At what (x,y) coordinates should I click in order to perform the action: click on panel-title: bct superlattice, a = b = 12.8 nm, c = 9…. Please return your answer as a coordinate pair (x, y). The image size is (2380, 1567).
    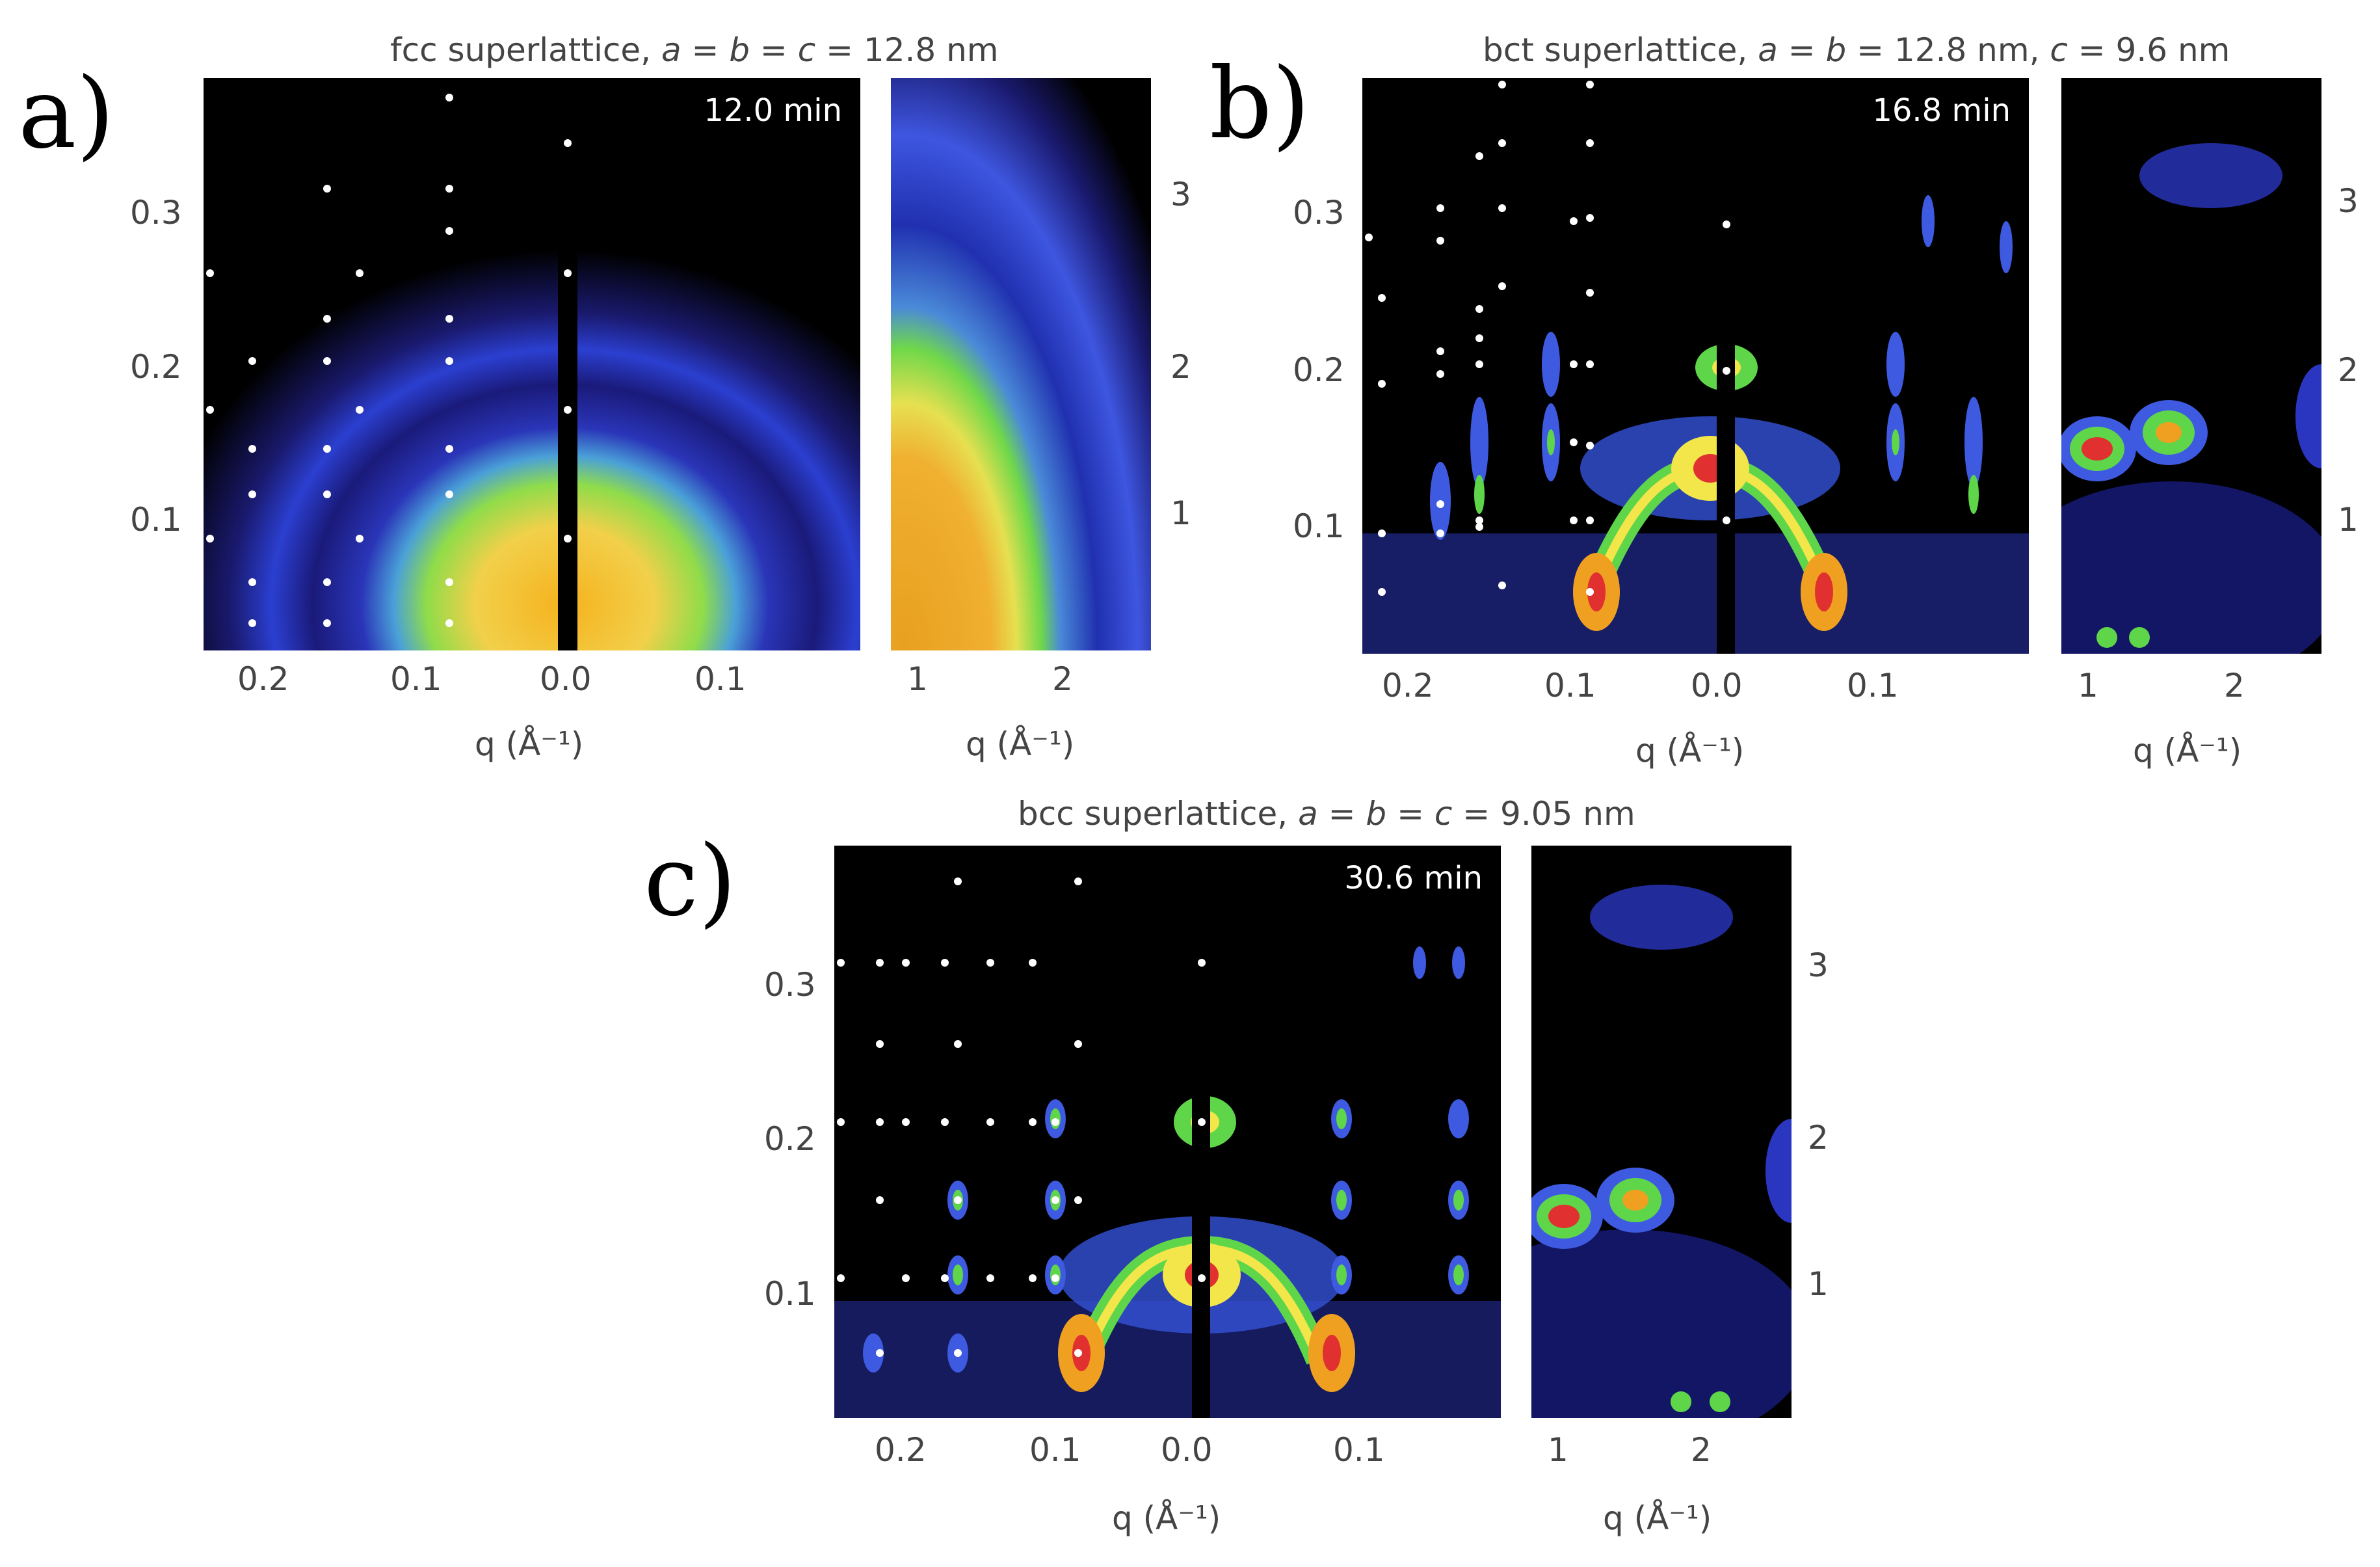
    Looking at the image, I should click on (1856, 50).